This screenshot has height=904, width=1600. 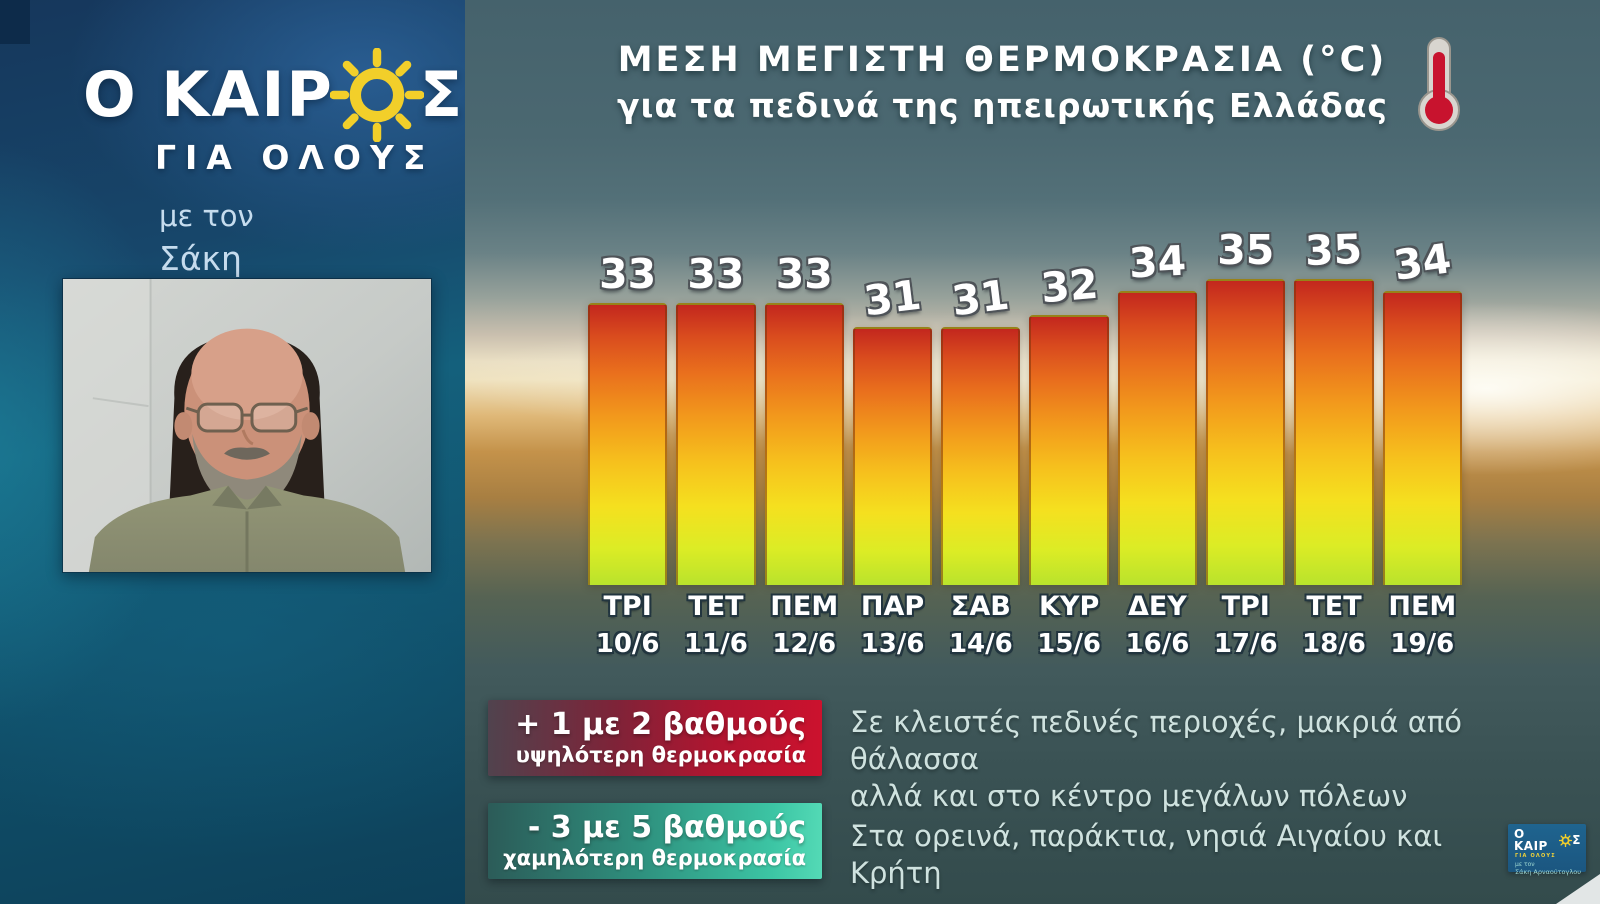 What do you see at coordinates (274, 182) in the screenshot?
I see `show-logo: Ο ΚΑΙΡ Σ ΓΙΑ ΟΛΟΥΣ` at bounding box center [274, 182].